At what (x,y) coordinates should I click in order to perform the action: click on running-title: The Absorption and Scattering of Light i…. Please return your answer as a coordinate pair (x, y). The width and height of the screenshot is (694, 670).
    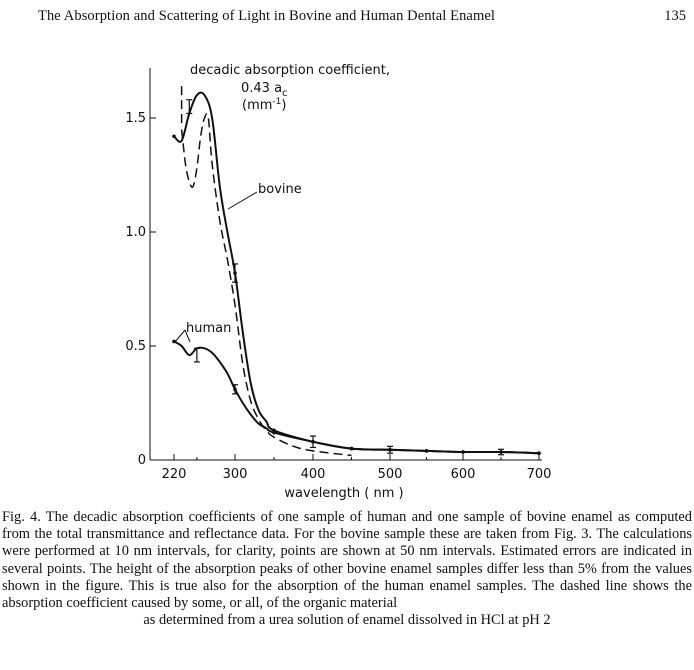
    Looking at the image, I should click on (267, 16).